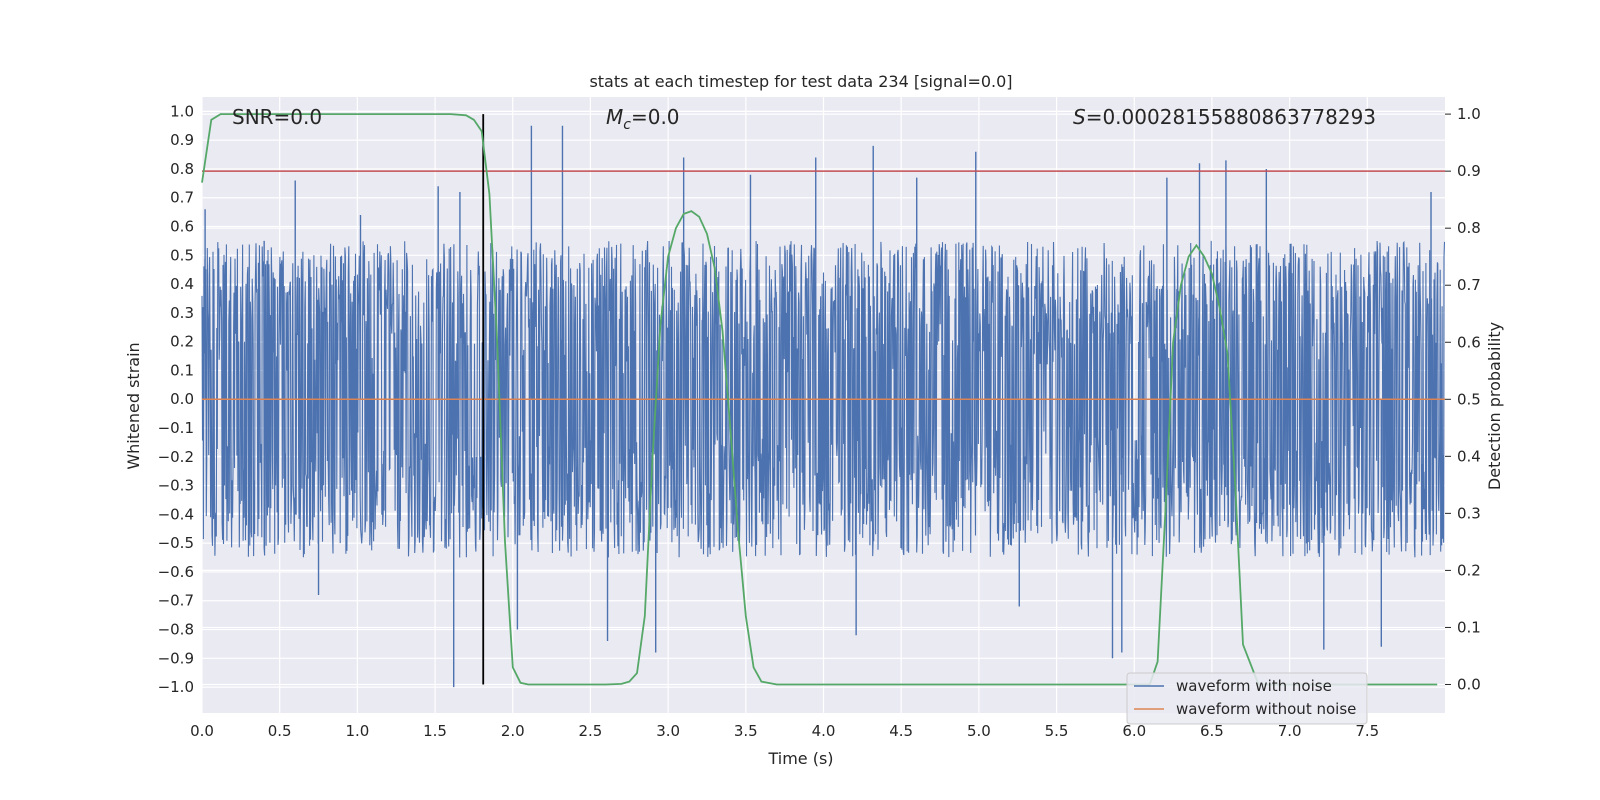 The width and height of the screenshot is (1600, 800). I want to click on y-tick-label: −0.4, so click(176, 514).